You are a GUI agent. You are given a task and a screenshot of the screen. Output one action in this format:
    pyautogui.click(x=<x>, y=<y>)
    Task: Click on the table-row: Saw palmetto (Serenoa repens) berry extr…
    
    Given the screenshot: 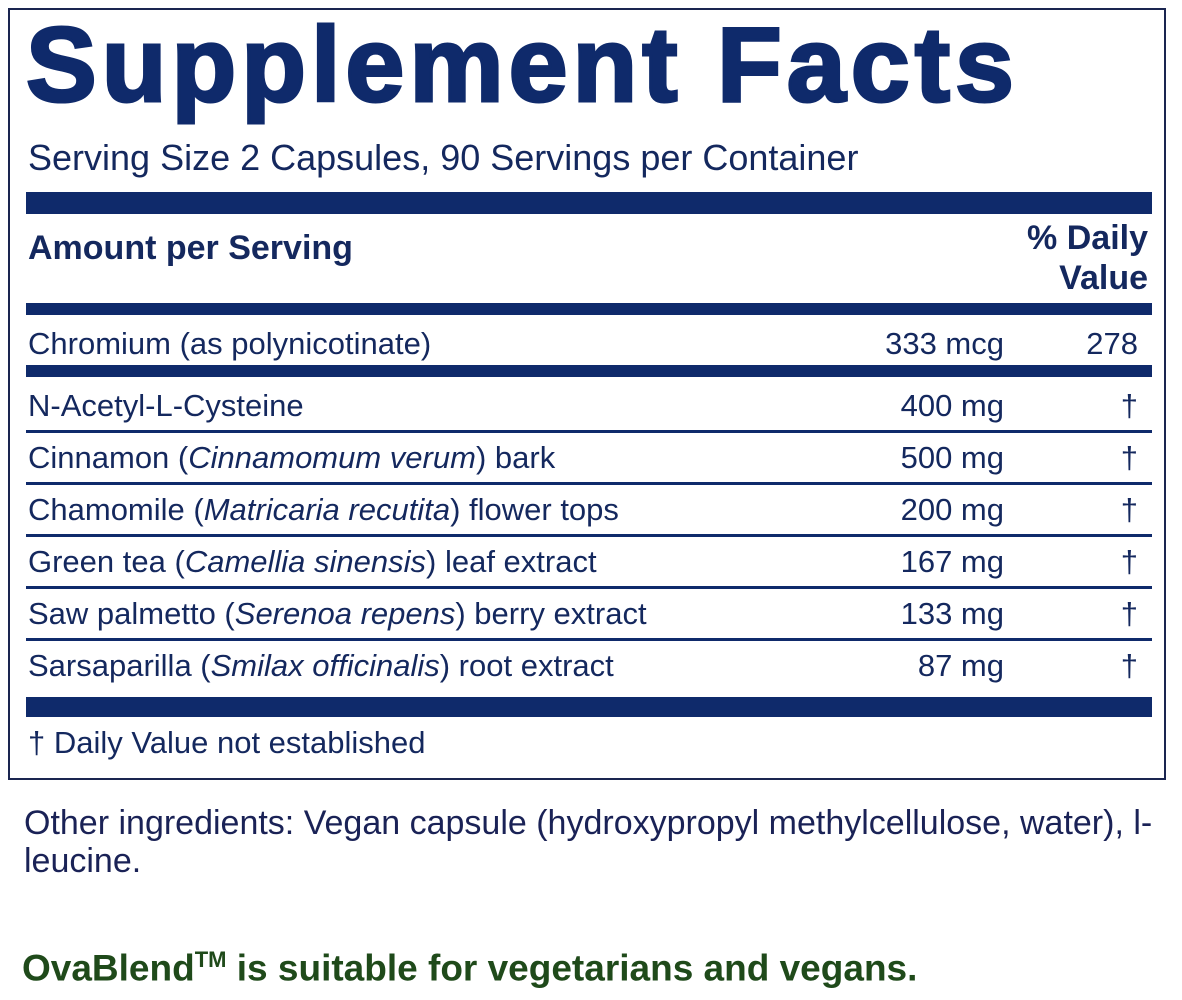 What is the action you would take?
    pyautogui.click(x=583, y=614)
    